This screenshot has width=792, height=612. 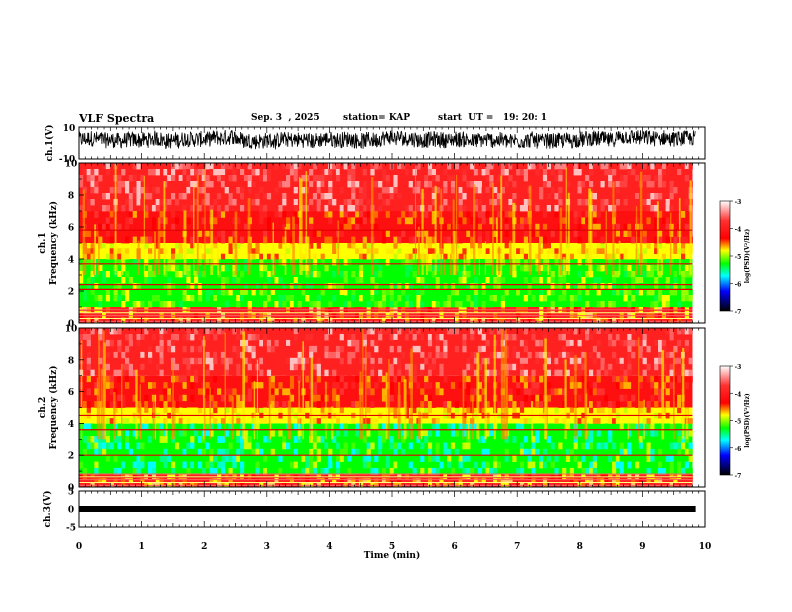 What do you see at coordinates (493, 118) in the screenshot?
I see `start-time-label: start UT = 19: 20: 1` at bounding box center [493, 118].